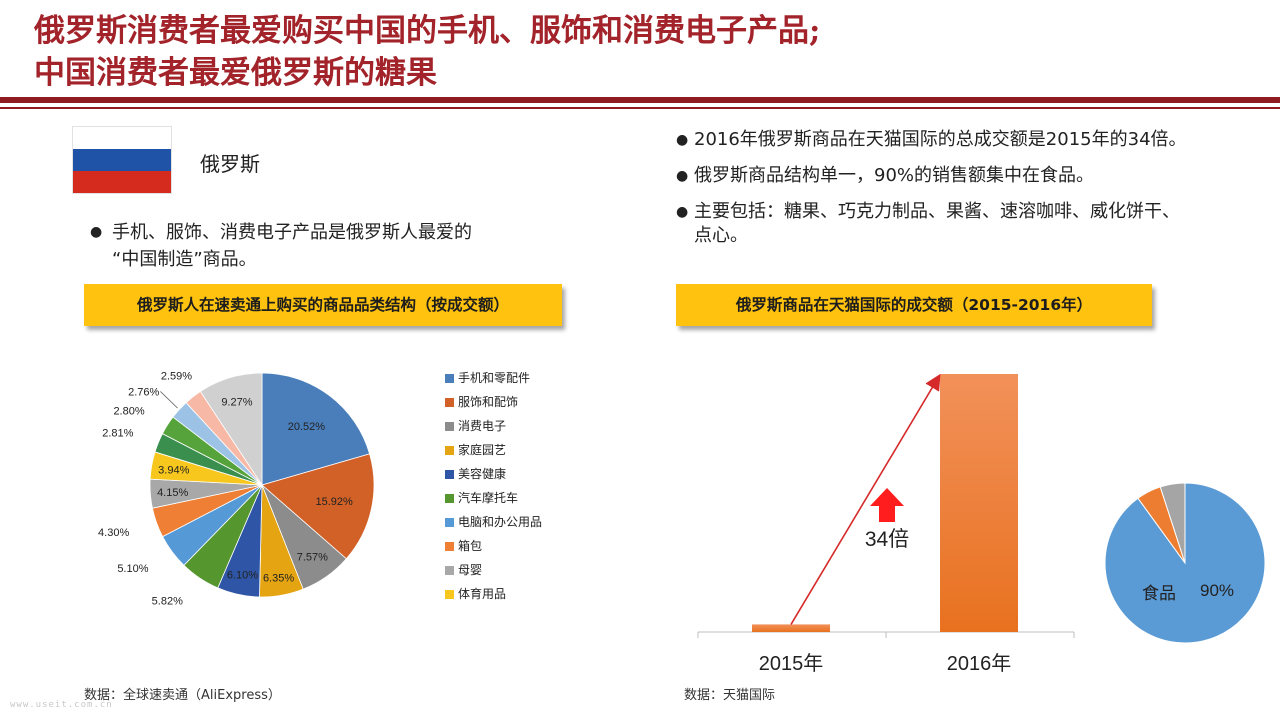  I want to click on flag-stripe-red, so click(122, 181).